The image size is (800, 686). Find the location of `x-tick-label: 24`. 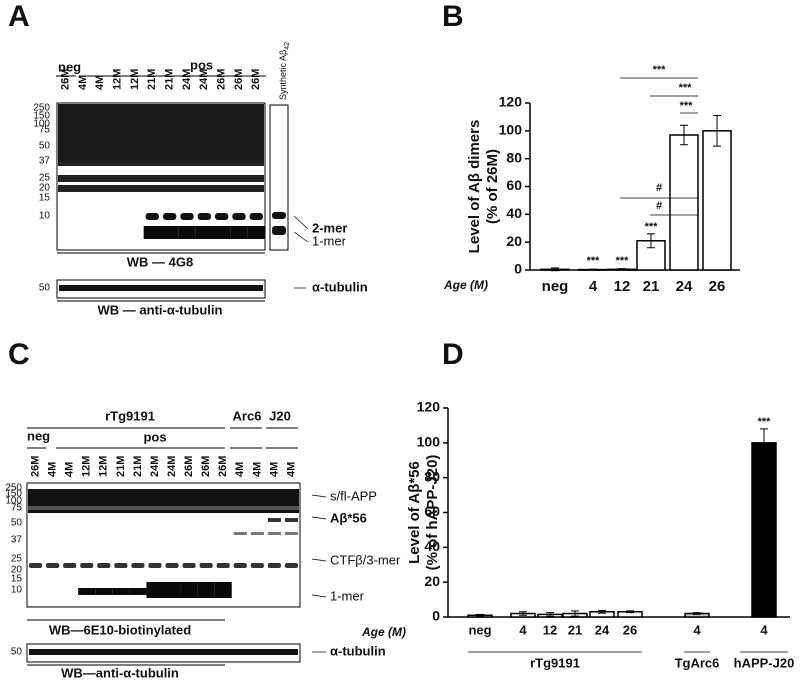

x-tick-label: 24 is located at coordinates (602, 629).